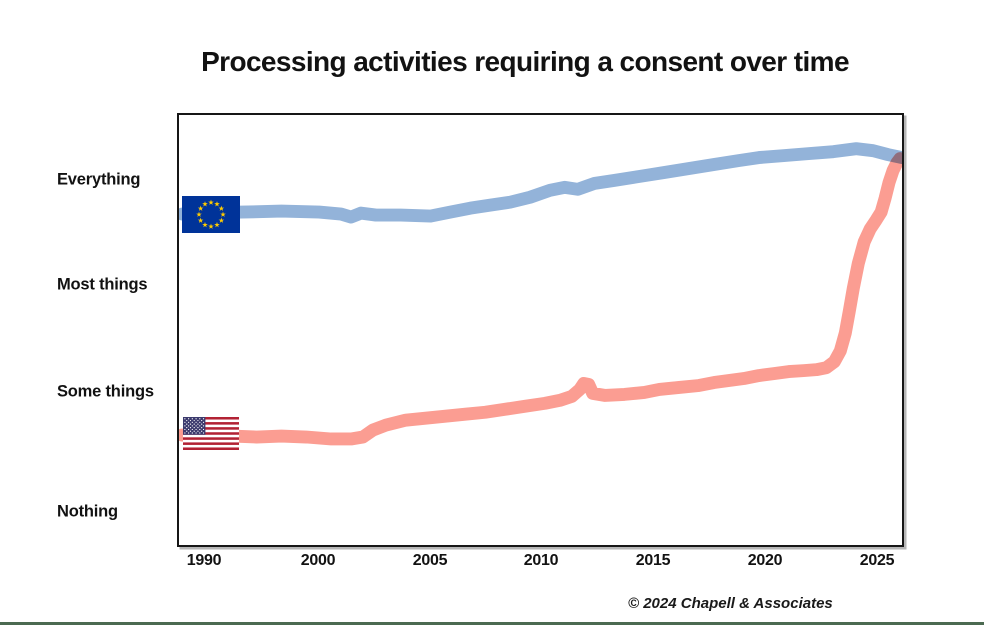  Describe the element at coordinates (541, 560) in the screenshot. I see `x-tick-label: 2010` at that location.